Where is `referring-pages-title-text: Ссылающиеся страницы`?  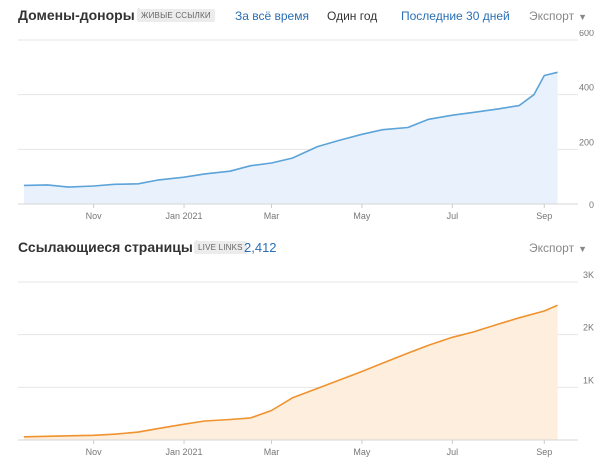
referring-pages-title-text: Ссылающиеся страницы is located at coordinates (105, 247).